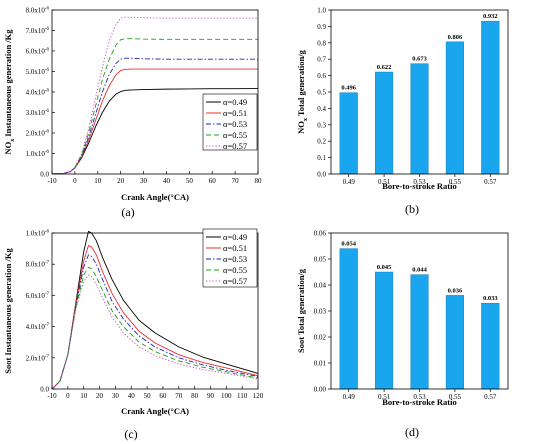 This screenshot has height=444, width=550. What do you see at coordinates (455, 290) in the screenshot?
I see `bar-value-label: 0.036` at bounding box center [455, 290].